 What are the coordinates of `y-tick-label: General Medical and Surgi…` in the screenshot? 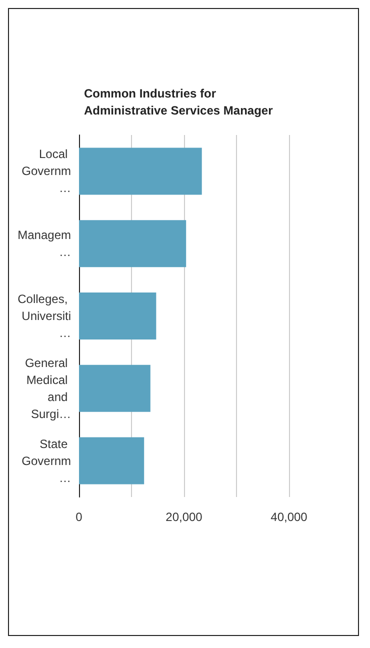 It's located at (47, 388).